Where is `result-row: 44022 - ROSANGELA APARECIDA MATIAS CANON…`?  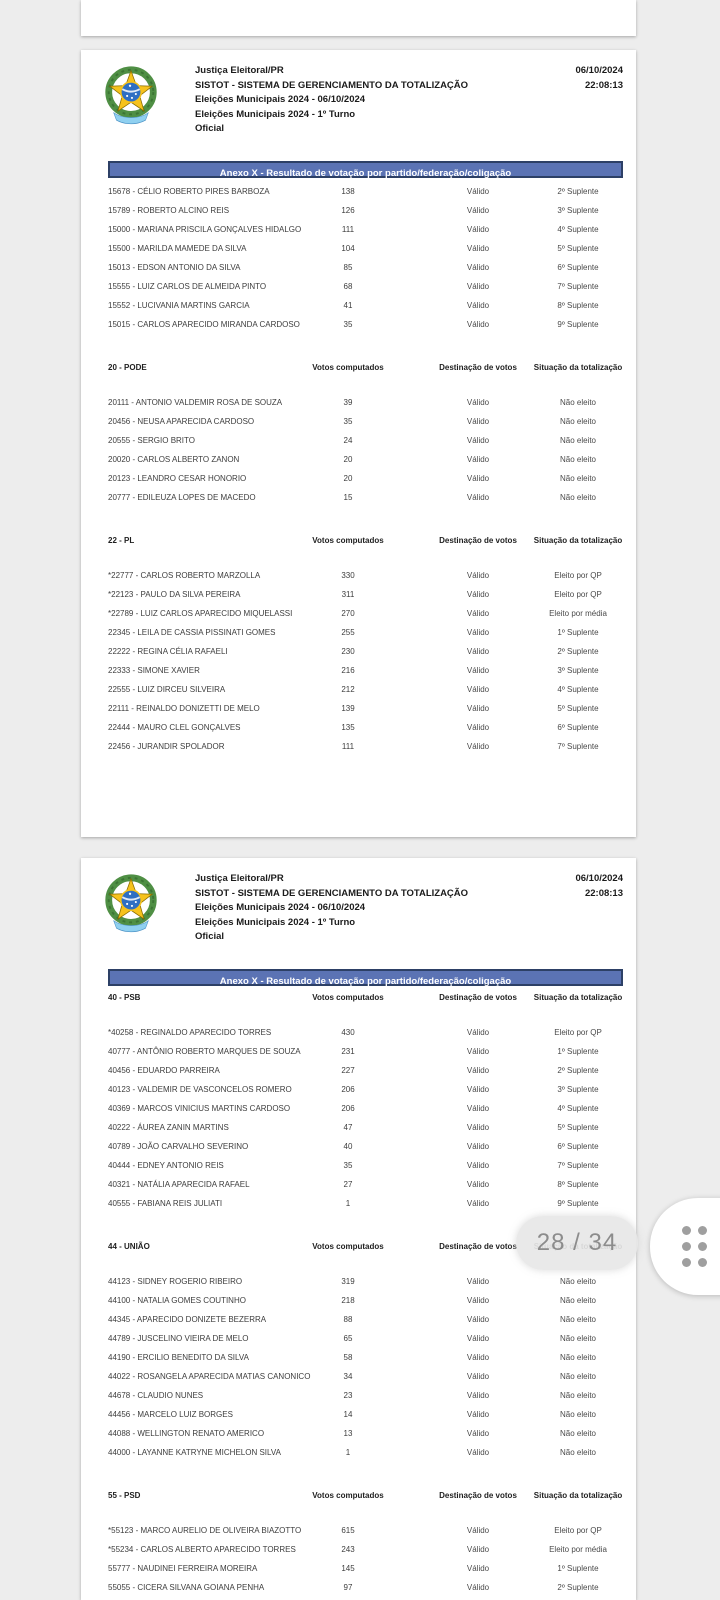
result-row: 44022 - ROSANGELA APARECIDA MATIAS CANON… is located at coordinates (365, 1376).